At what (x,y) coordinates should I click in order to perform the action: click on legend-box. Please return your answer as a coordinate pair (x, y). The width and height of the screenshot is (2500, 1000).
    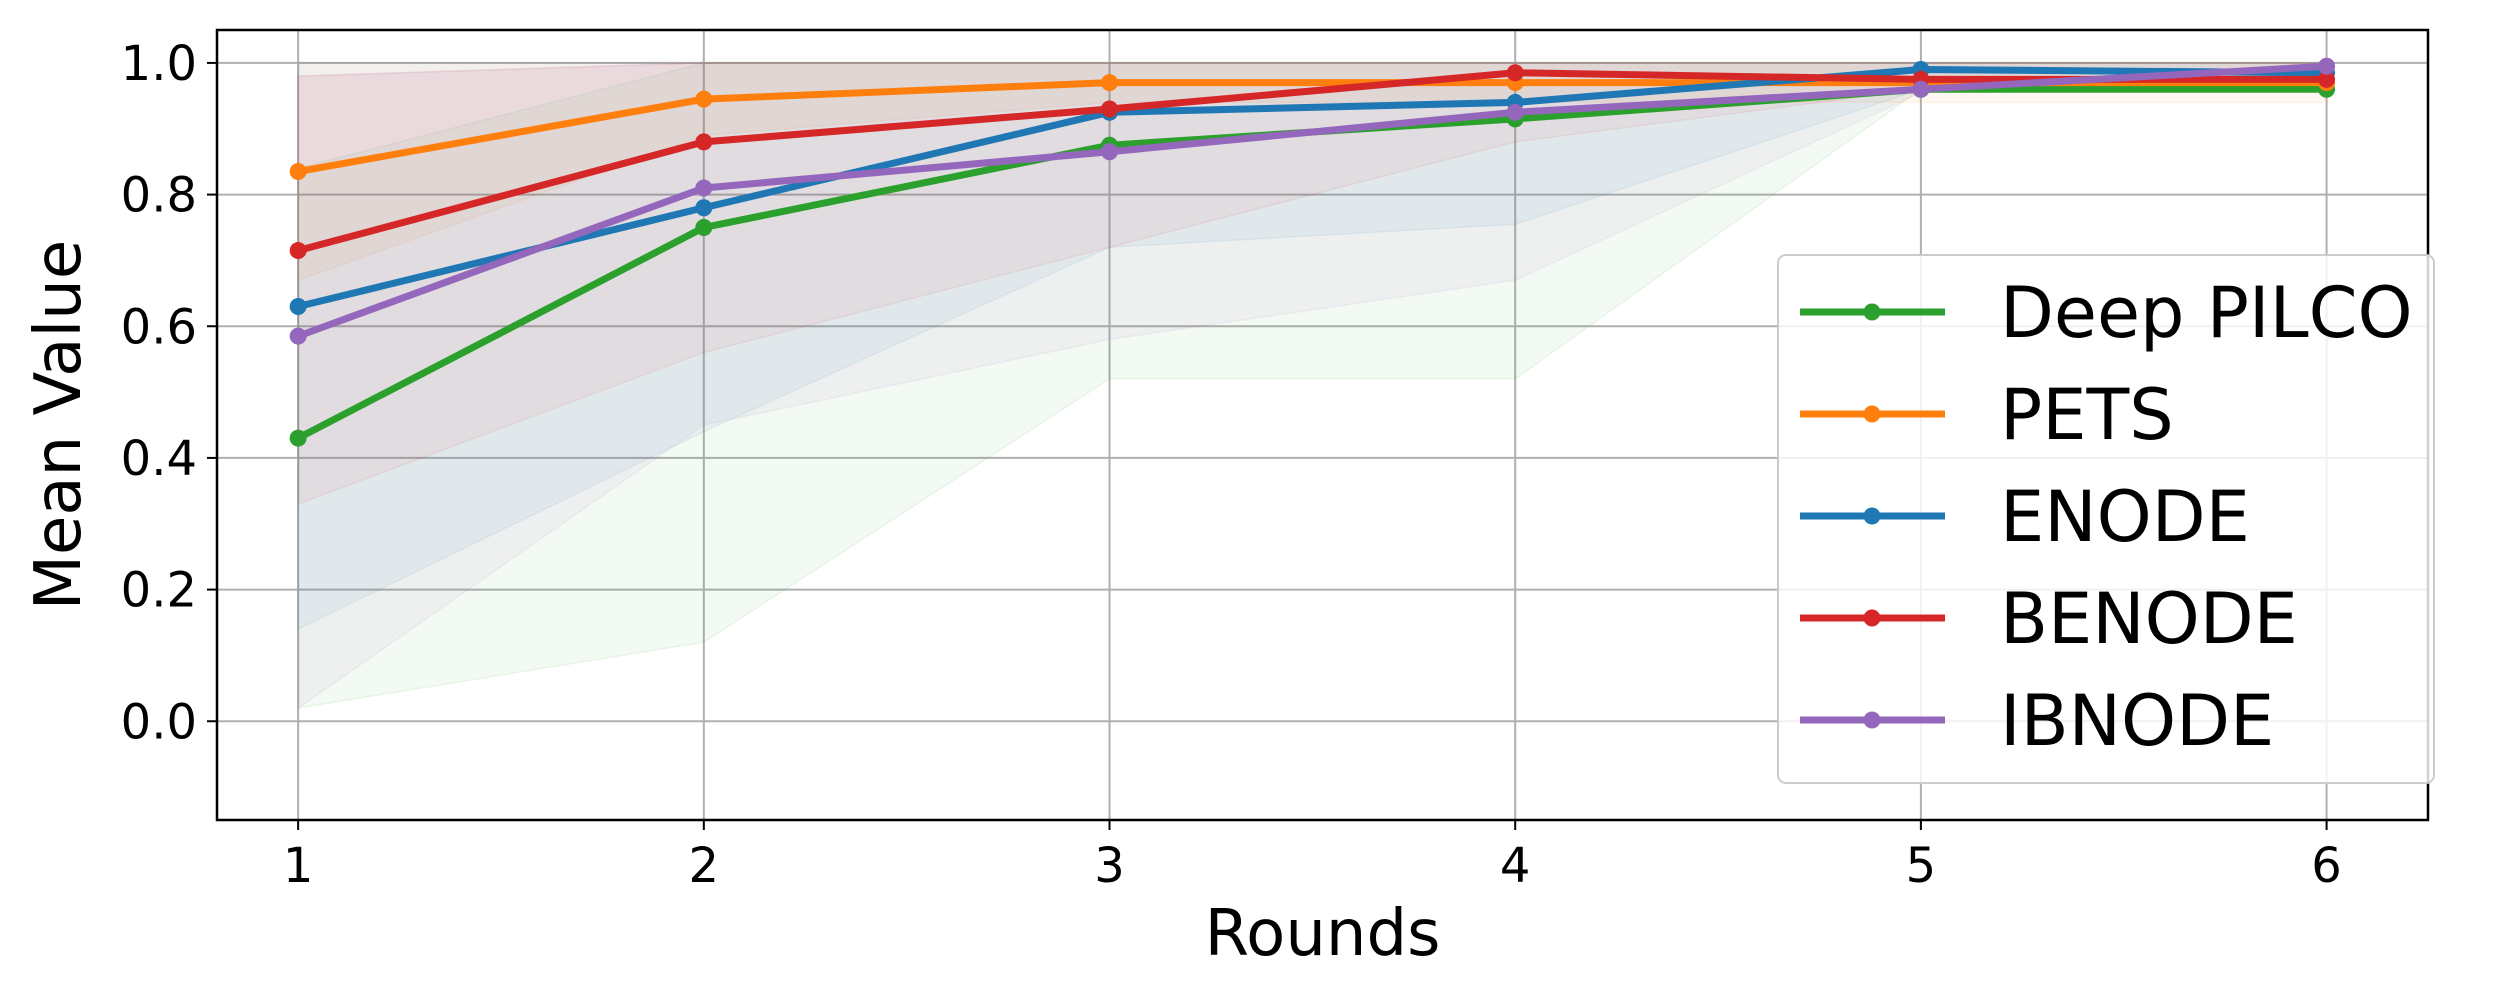
    Looking at the image, I should click on (2106, 519).